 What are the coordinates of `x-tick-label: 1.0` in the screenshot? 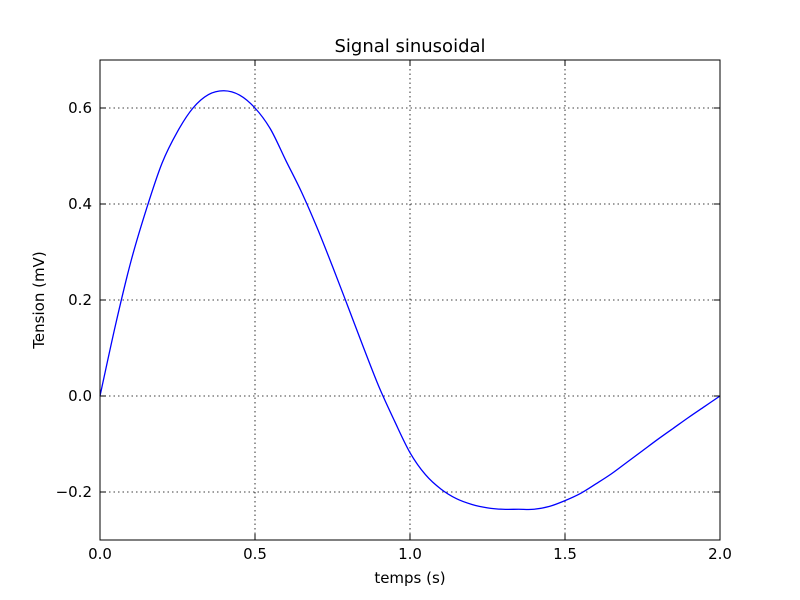 It's located at (410, 554).